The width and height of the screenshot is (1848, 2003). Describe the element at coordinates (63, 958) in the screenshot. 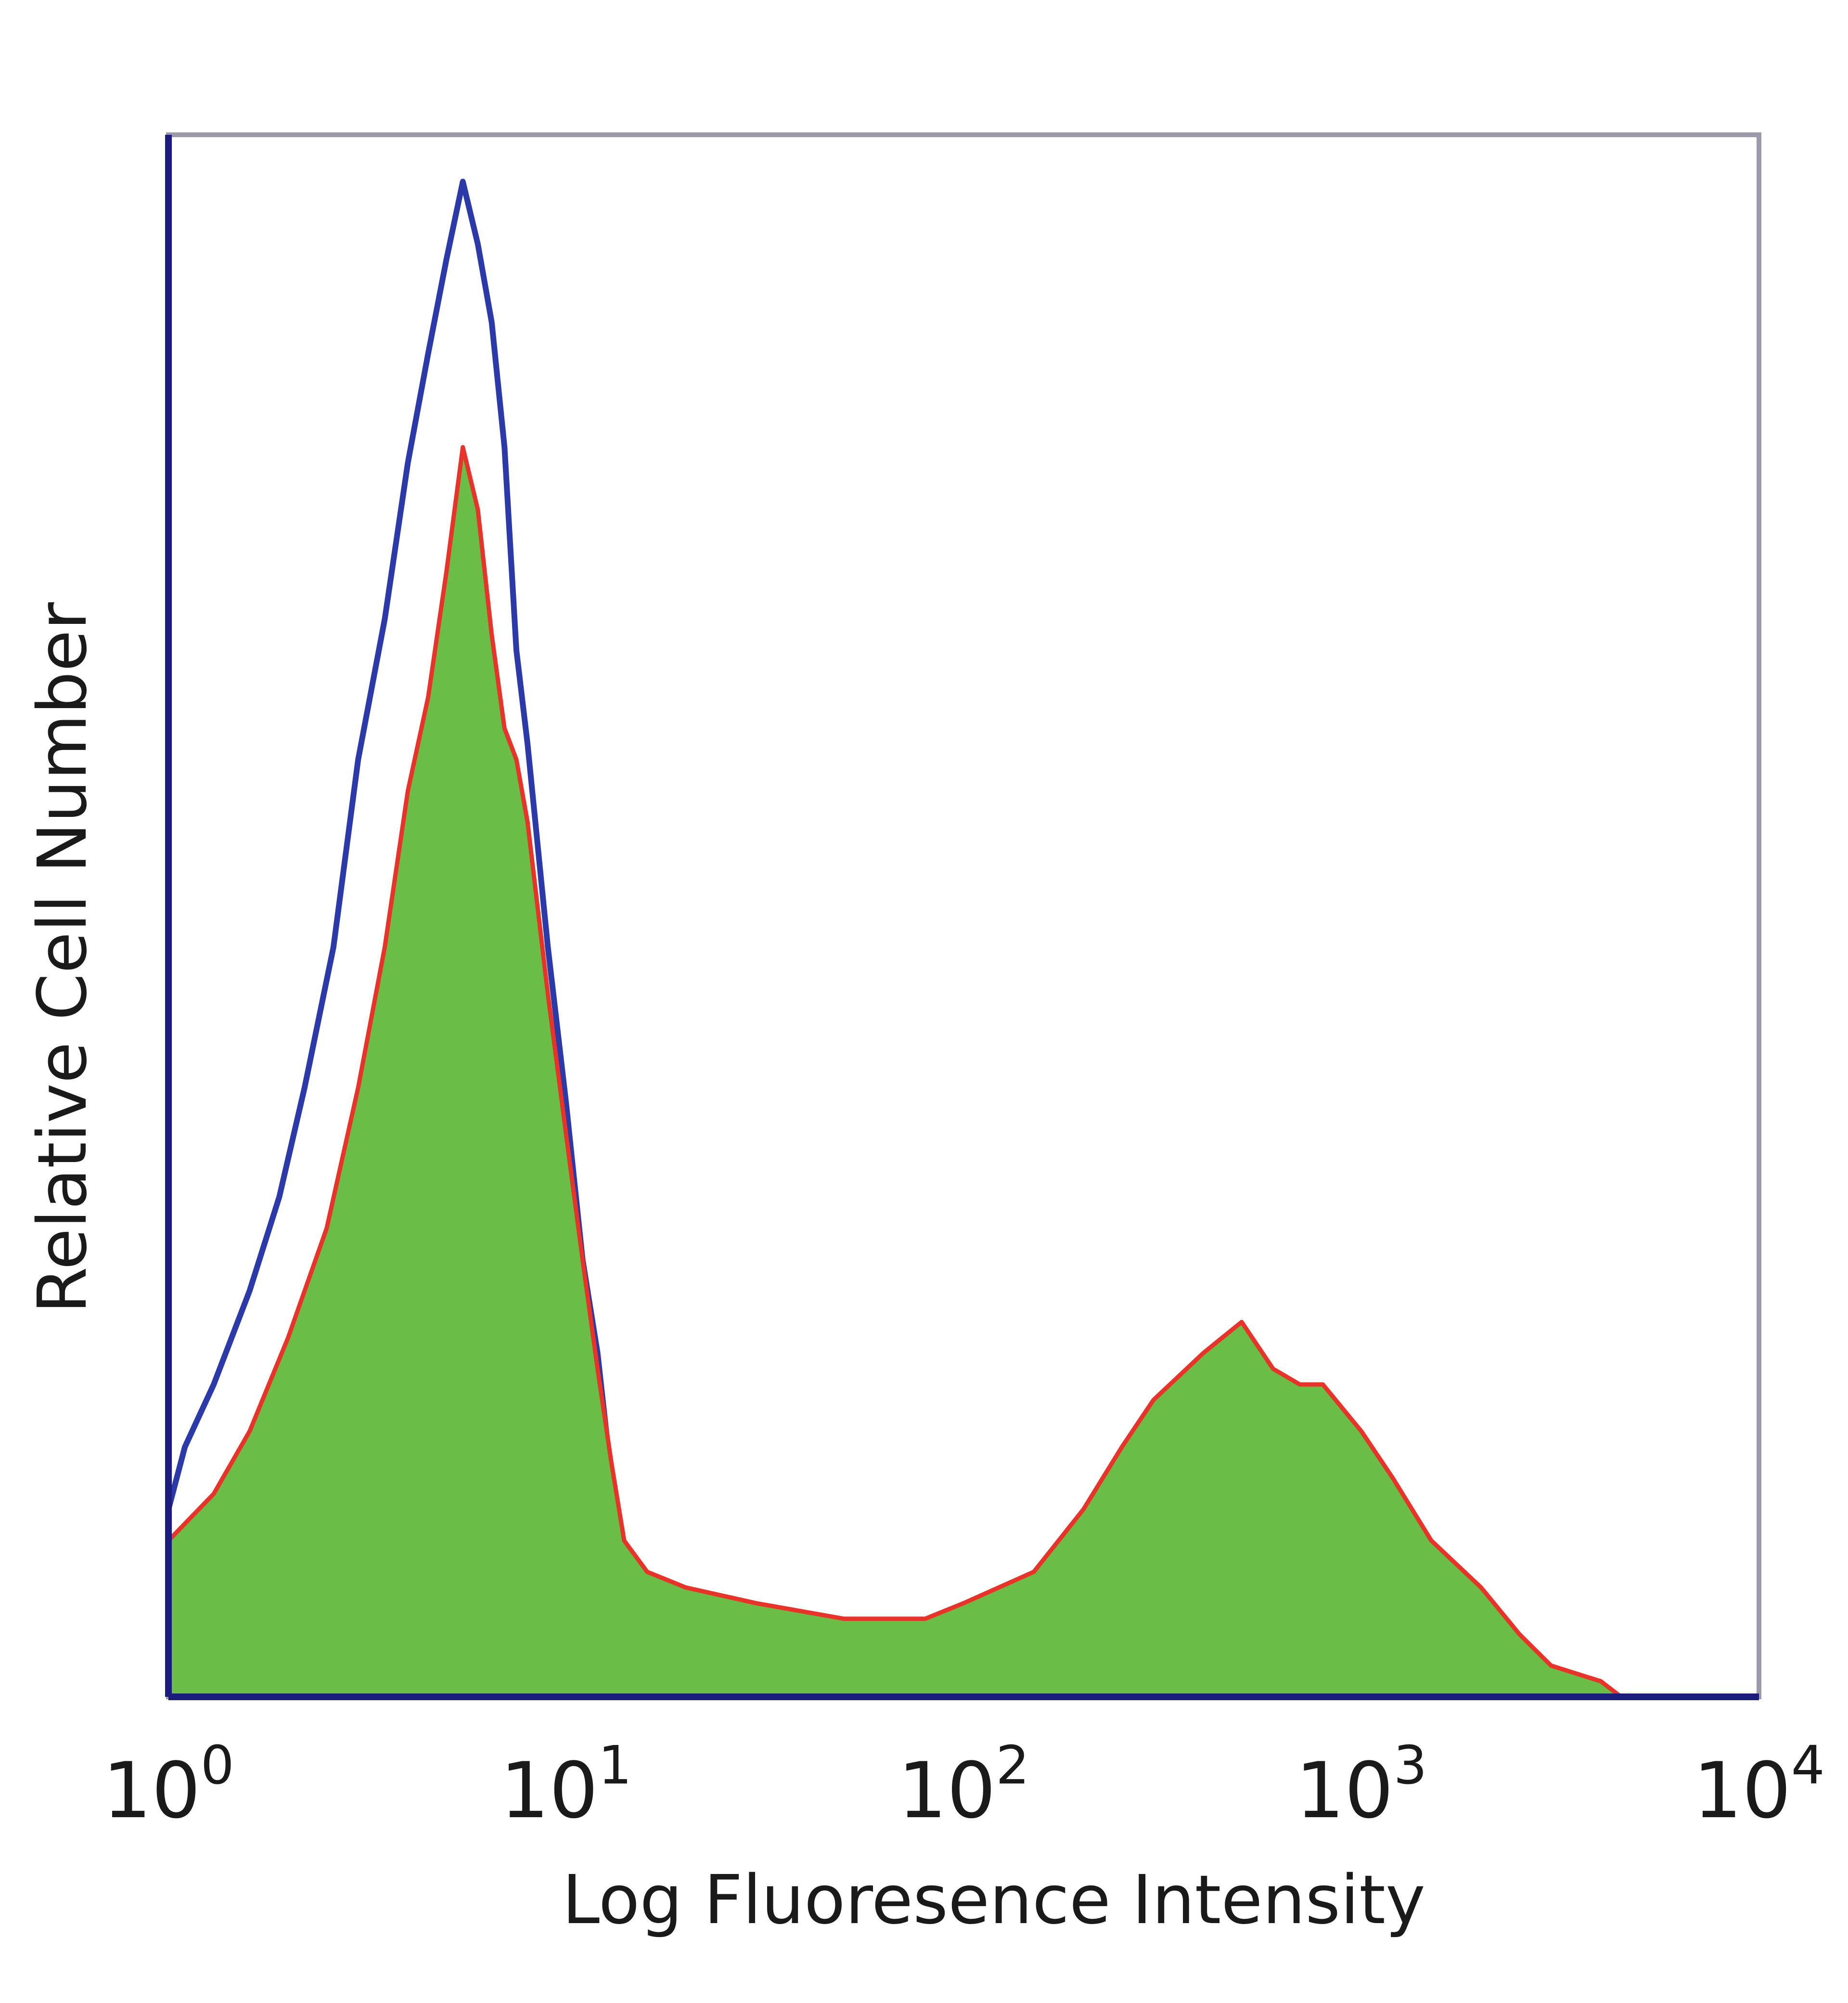

I see `y-axis-title: Relative Cell Number` at that location.